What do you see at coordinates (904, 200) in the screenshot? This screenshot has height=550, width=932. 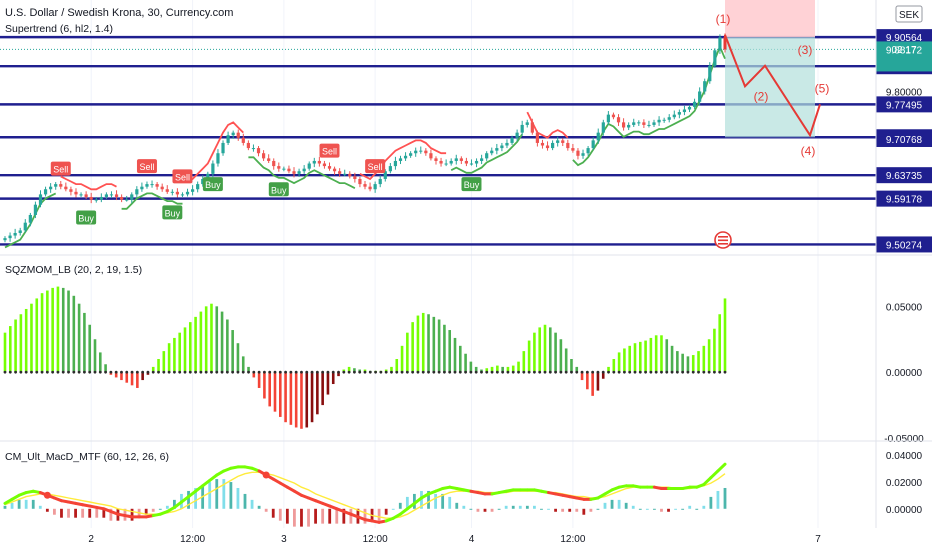 I see `price-level-tag-label: 9.59178` at bounding box center [904, 200].